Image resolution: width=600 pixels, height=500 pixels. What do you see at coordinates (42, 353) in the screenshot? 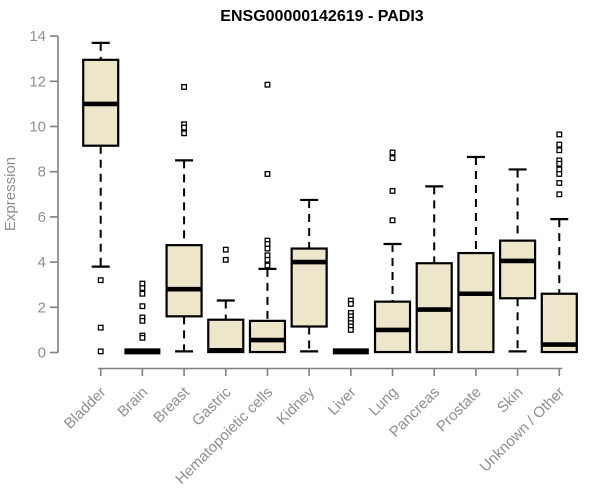
I see `y-tick-label: 0` at bounding box center [42, 353].